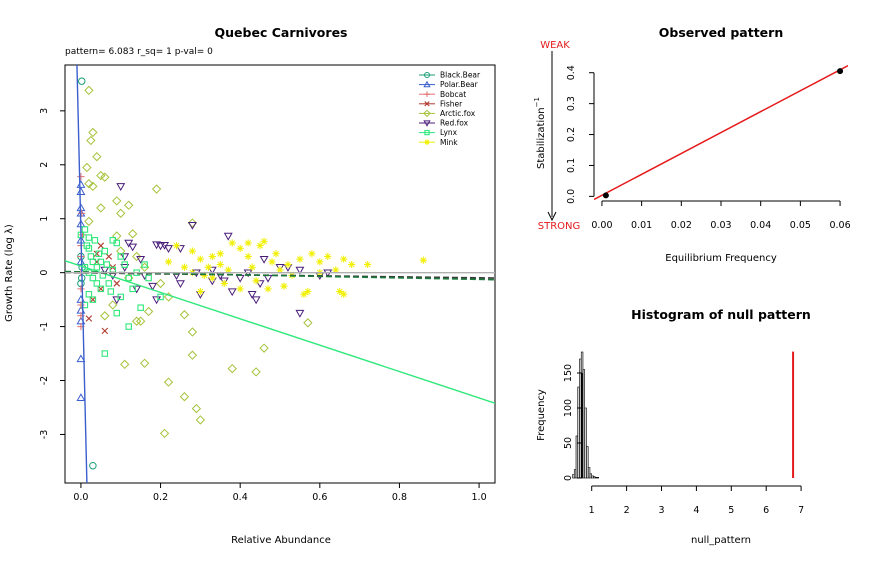 The width and height of the screenshot is (882, 564). I want to click on legend-marker-bobcat, so click(427, 94).